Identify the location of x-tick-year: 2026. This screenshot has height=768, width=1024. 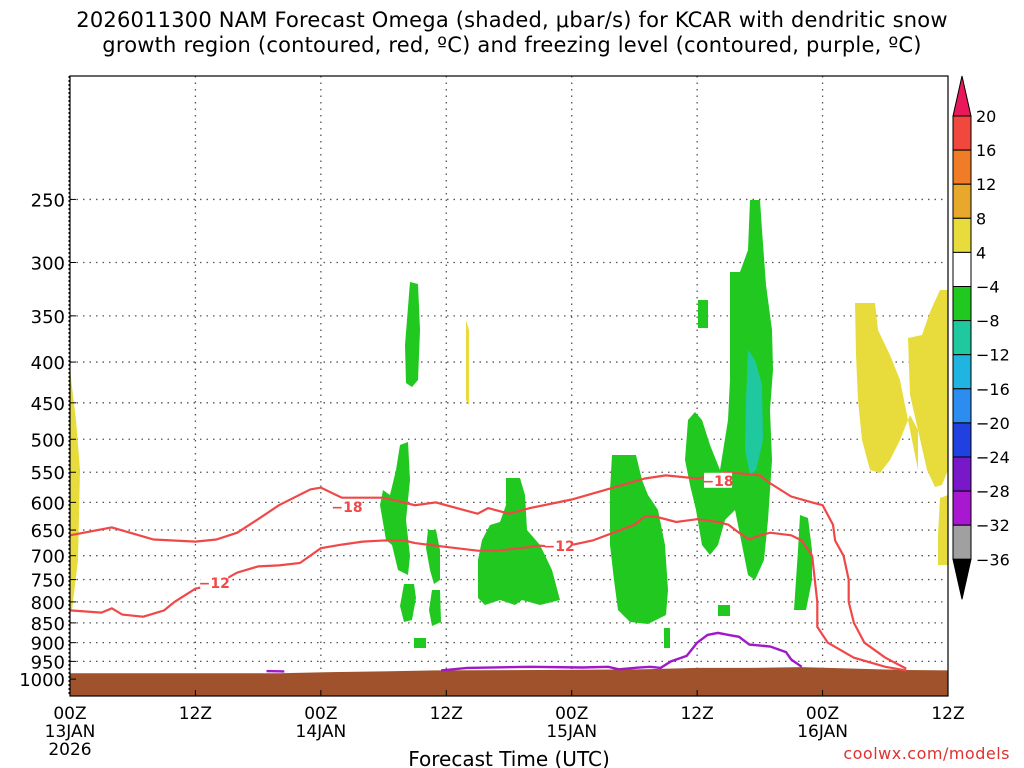
(69, 750).